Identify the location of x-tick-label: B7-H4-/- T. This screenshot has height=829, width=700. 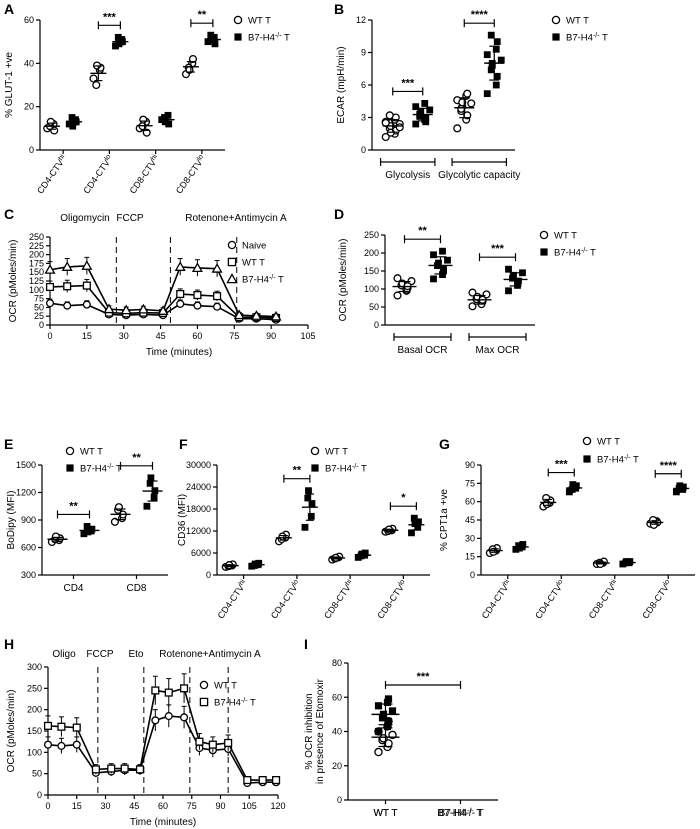
(461, 814).